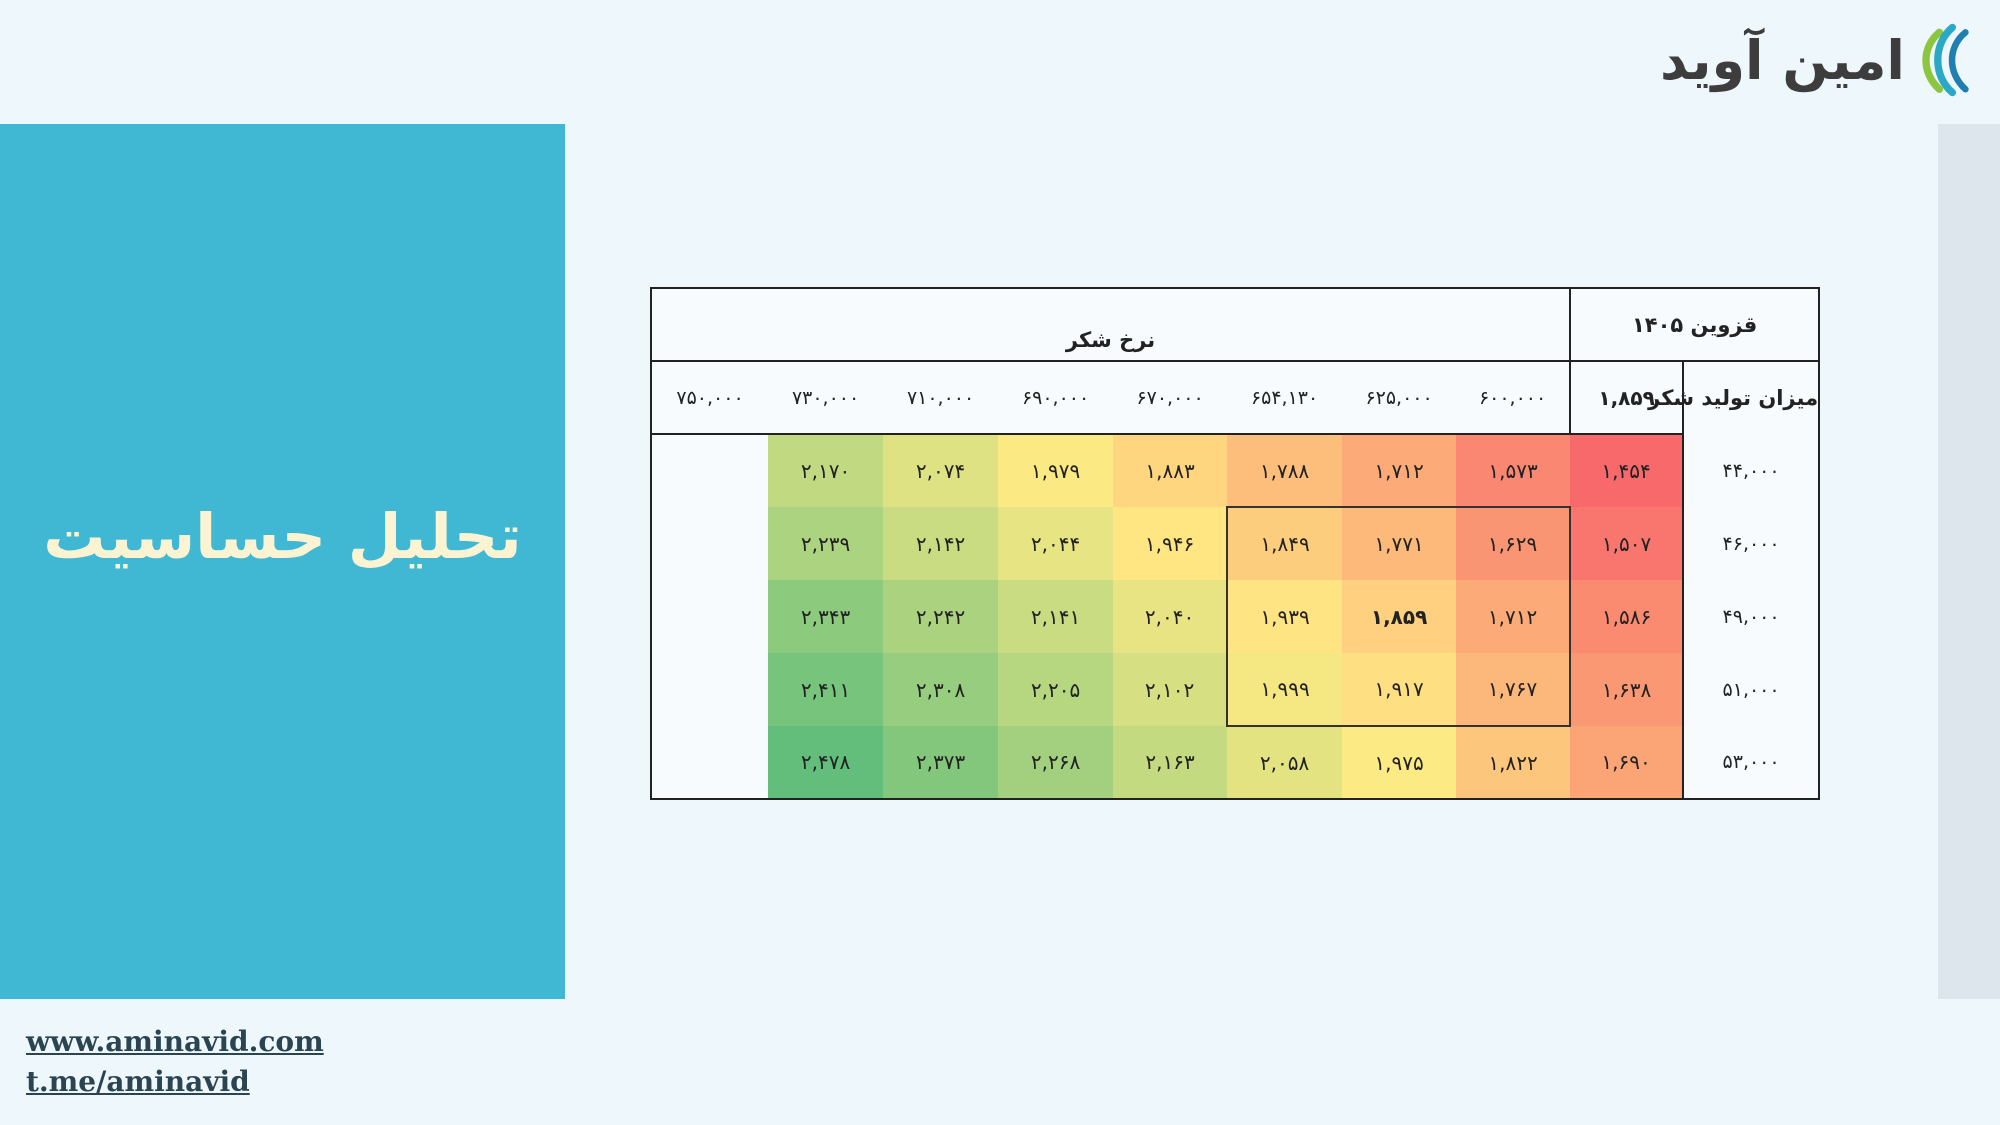 The height and width of the screenshot is (1125, 2000). I want to click on rate-header-cell: ۷۱۰,۰۰۰, so click(941, 398).